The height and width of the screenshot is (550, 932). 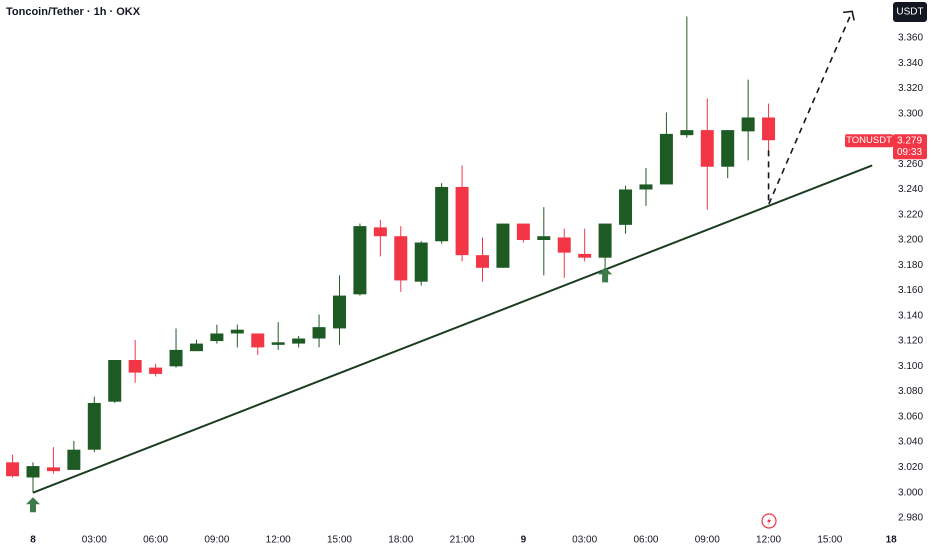 What do you see at coordinates (892, 540) in the screenshot?
I see `x-tick-label: 18` at bounding box center [892, 540].